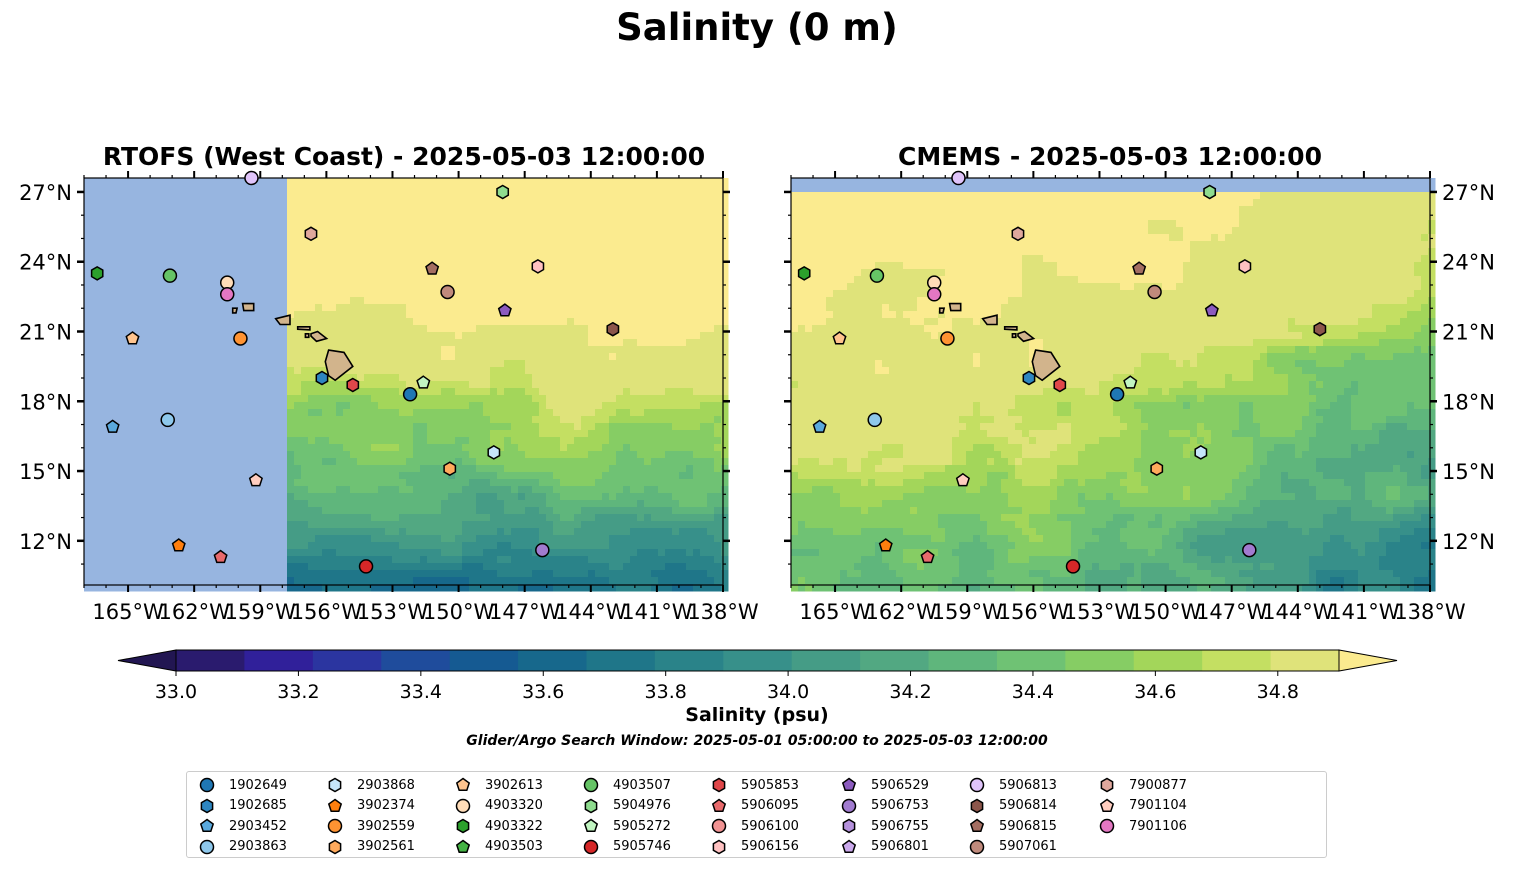  Describe the element at coordinates (1278, 692) in the screenshot. I see `colorbar-tick-label: 34.8` at that location.